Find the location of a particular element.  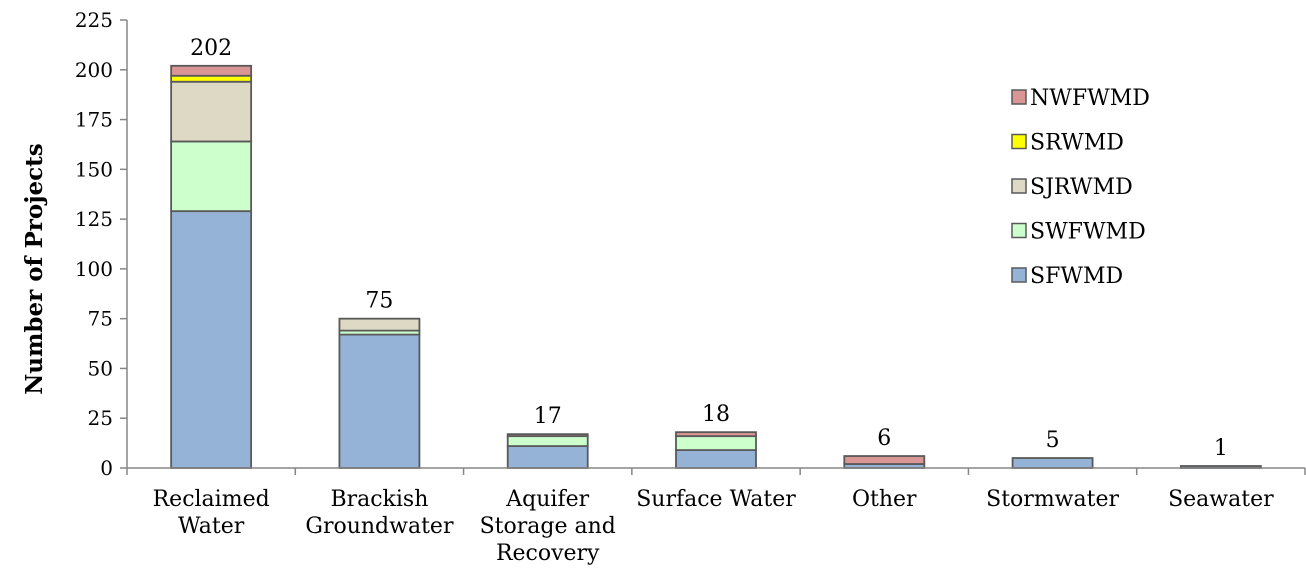

x-category-label-line: Seawater is located at coordinates (1221, 499).